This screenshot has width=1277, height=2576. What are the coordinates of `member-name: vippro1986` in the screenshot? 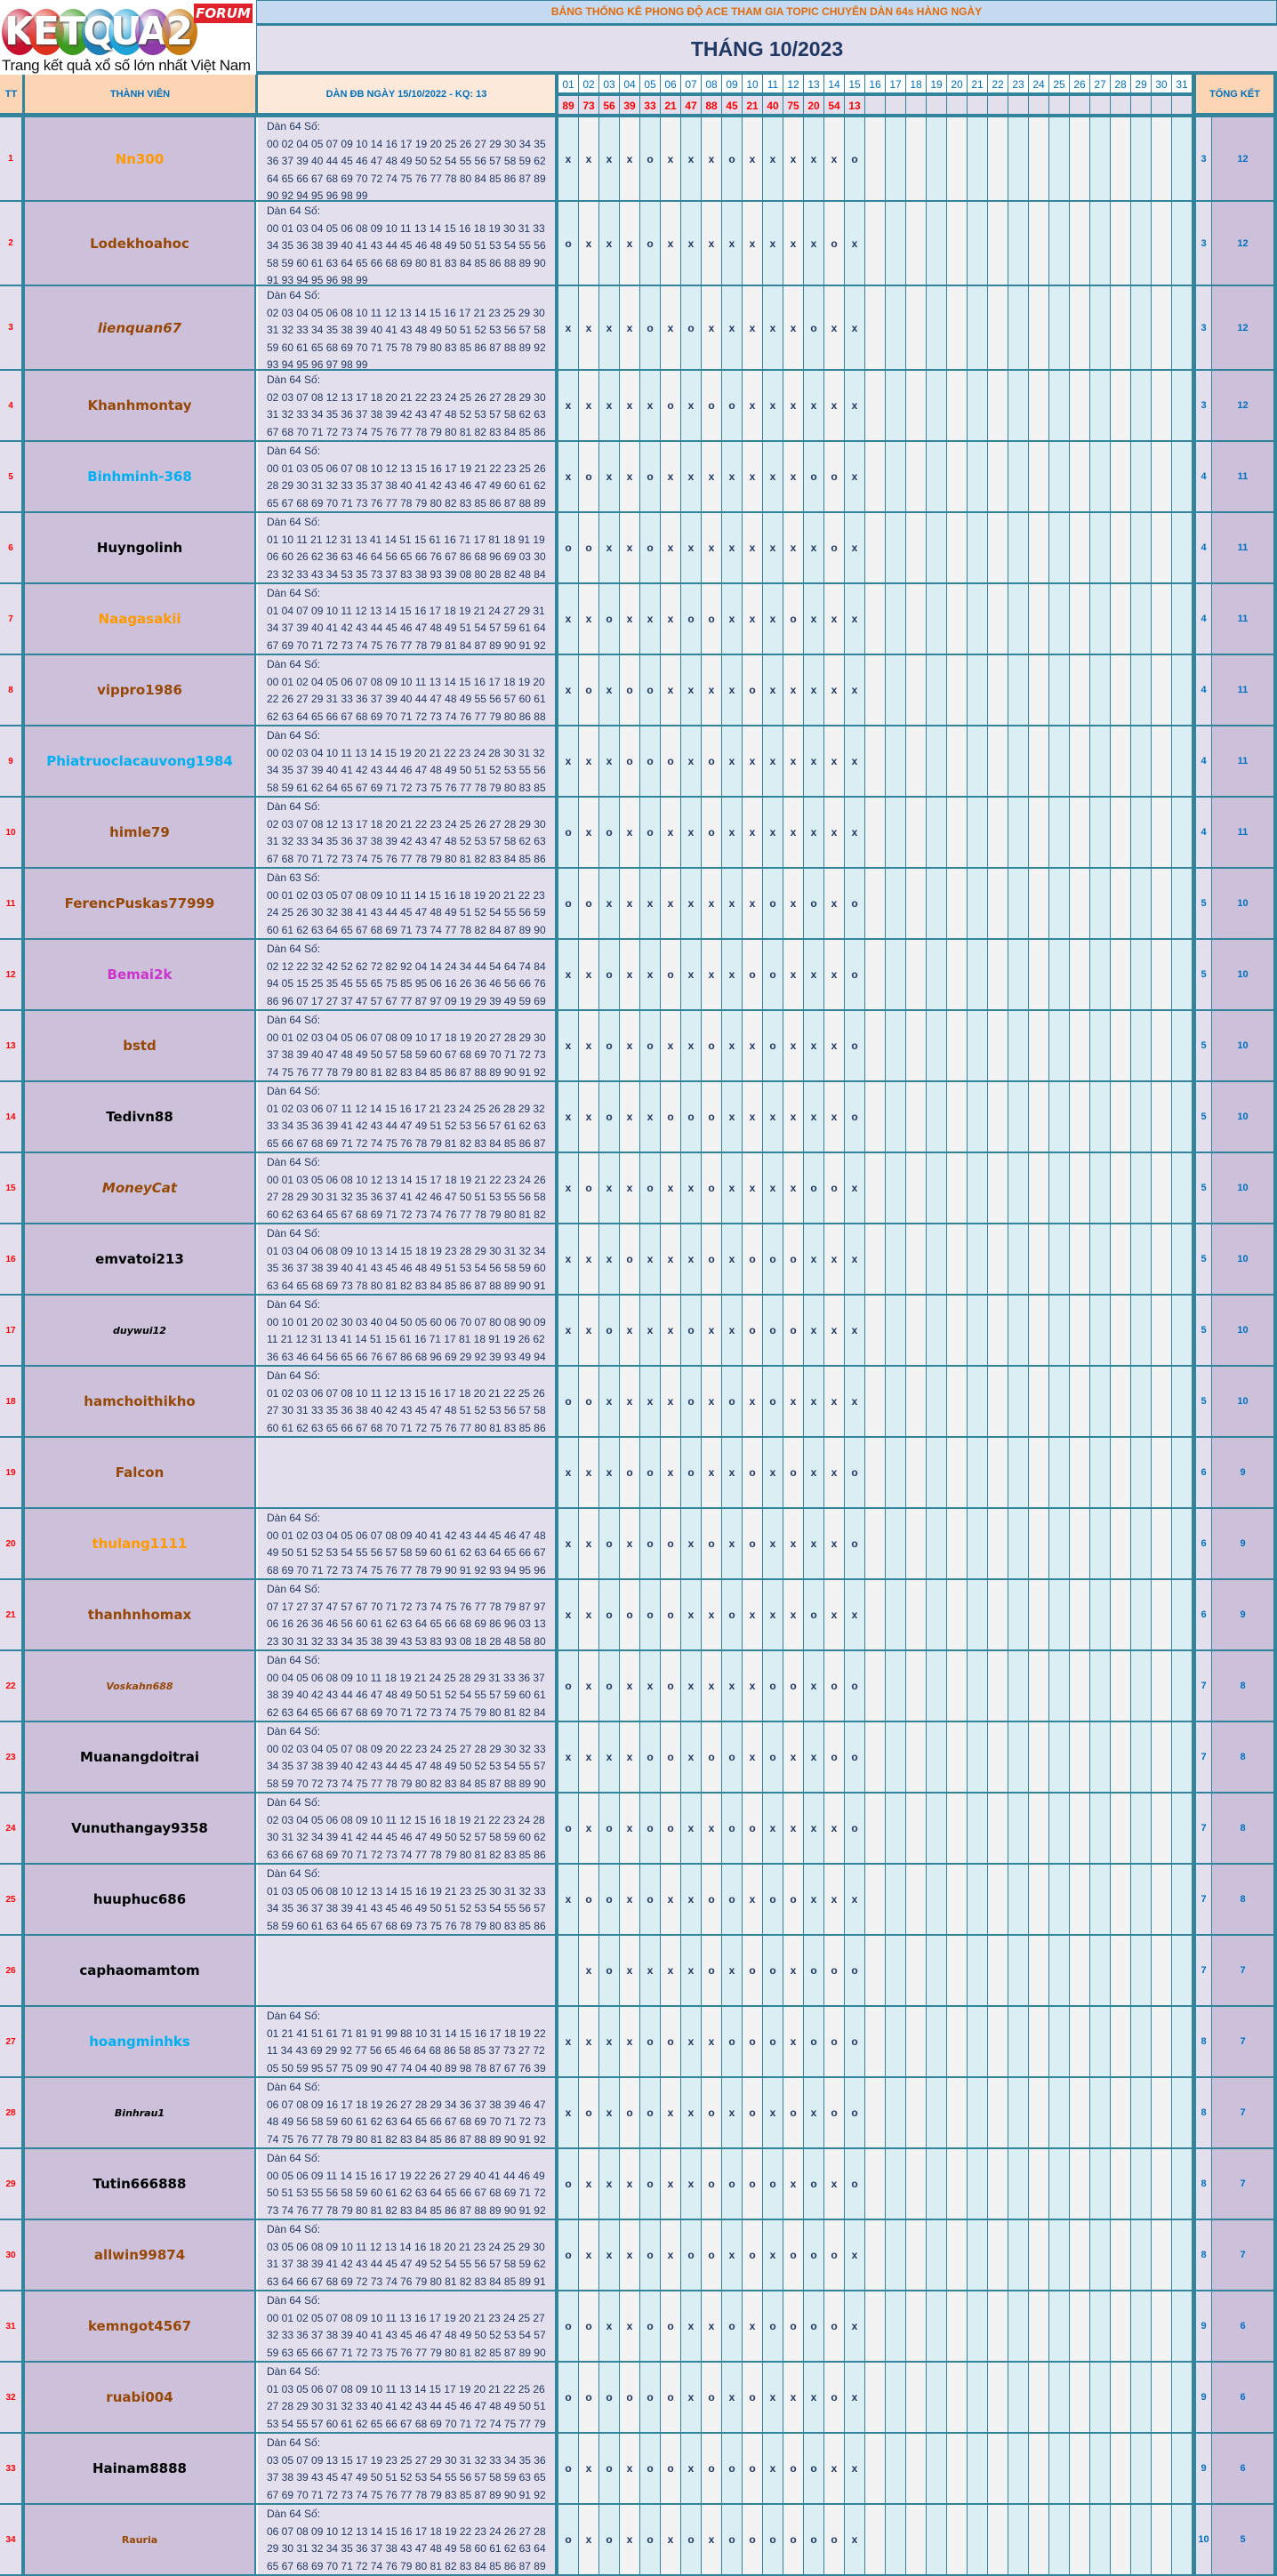 It's located at (140, 690).